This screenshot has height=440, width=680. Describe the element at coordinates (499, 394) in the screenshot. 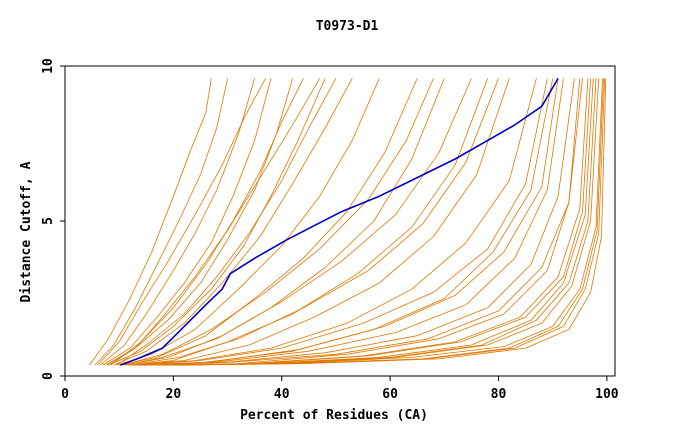

I see `x-tick-label: 80` at that location.